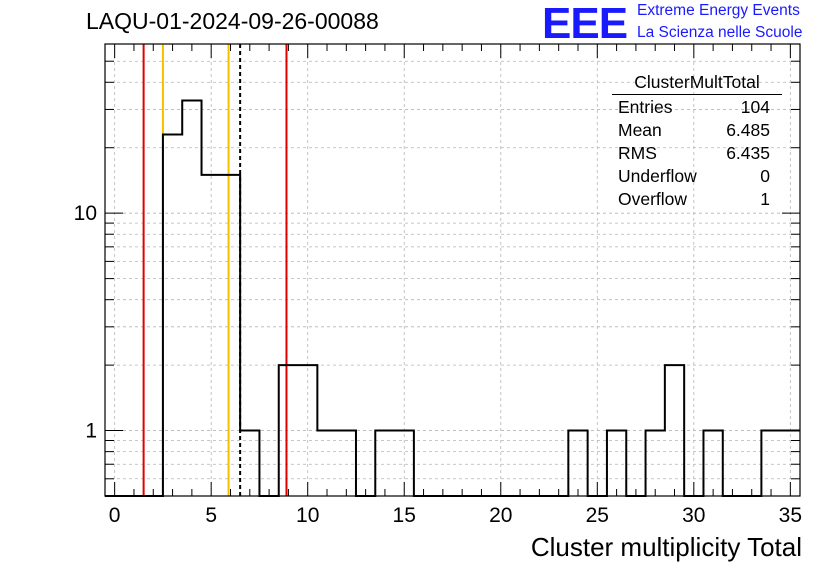 The height and width of the screenshot is (572, 836). I want to click on stats-value: 1, so click(765, 199).